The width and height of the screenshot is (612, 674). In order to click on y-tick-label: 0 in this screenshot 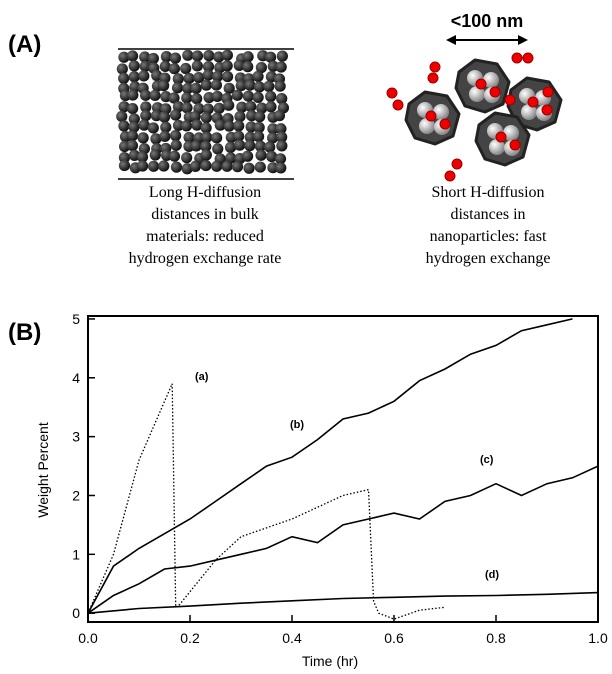, I will do `click(76, 613)`.